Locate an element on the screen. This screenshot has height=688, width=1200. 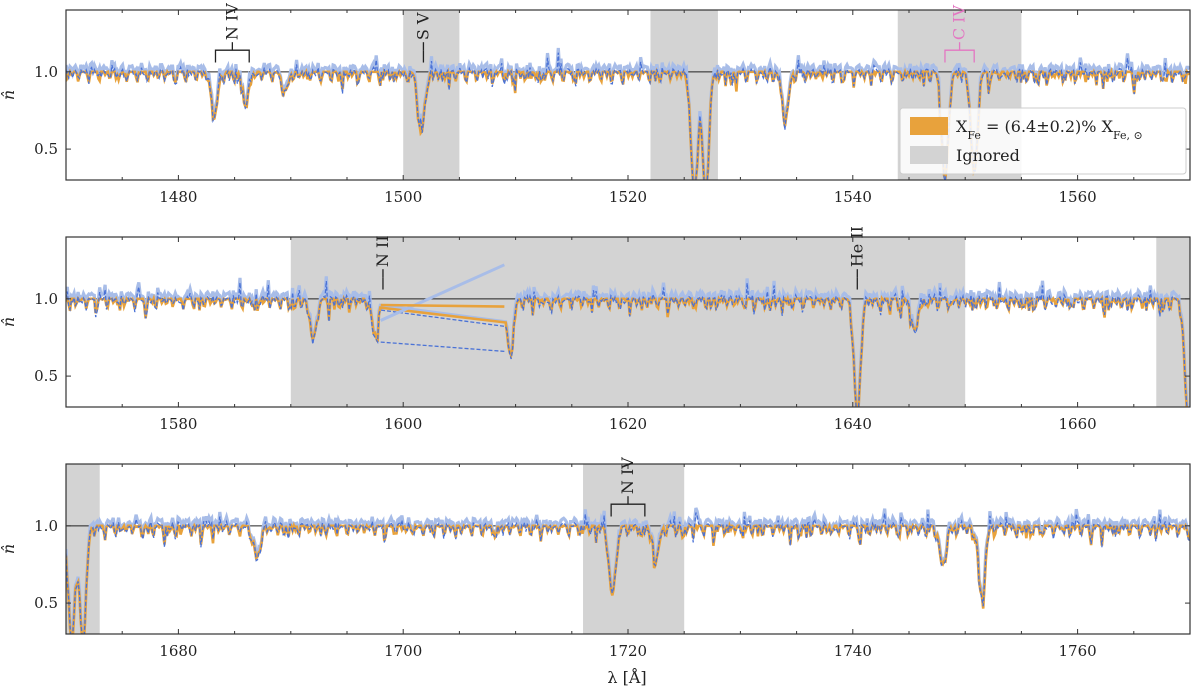
line-id-c-iv: C IV is located at coordinates (959, 34).